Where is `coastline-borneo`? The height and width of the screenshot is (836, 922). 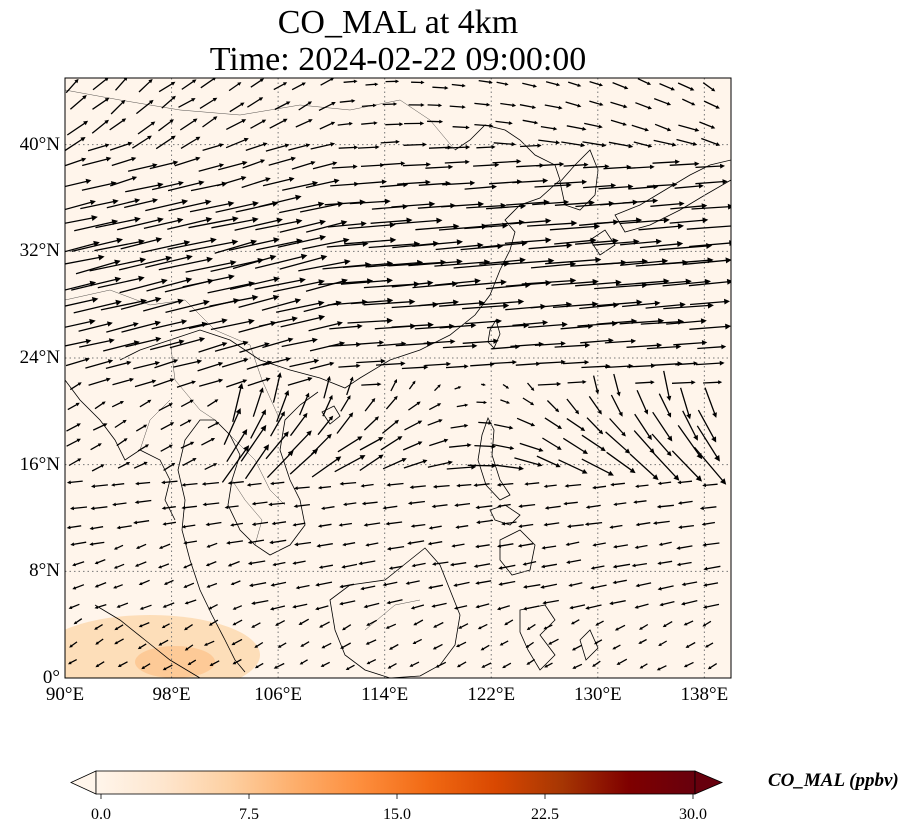
coastline-borneo is located at coordinates (395, 612).